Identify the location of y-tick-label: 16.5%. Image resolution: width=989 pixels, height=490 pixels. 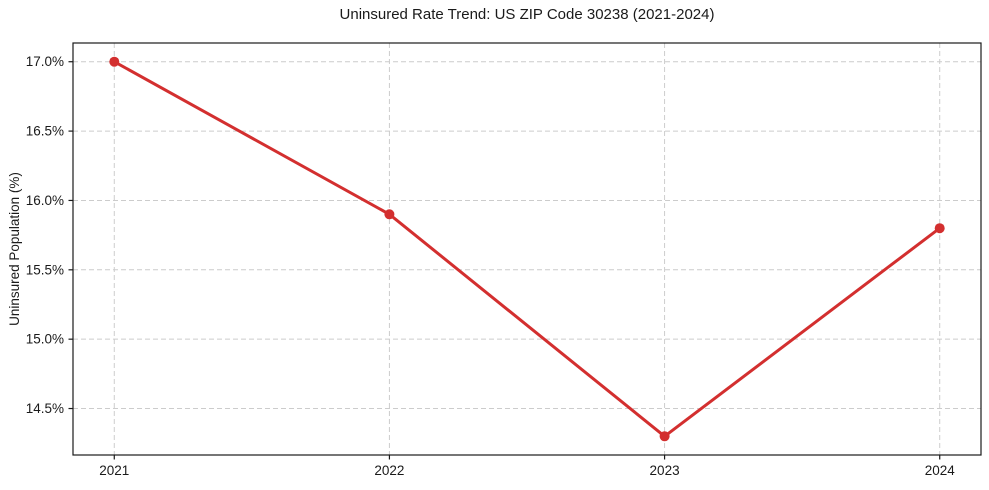
(45, 131).